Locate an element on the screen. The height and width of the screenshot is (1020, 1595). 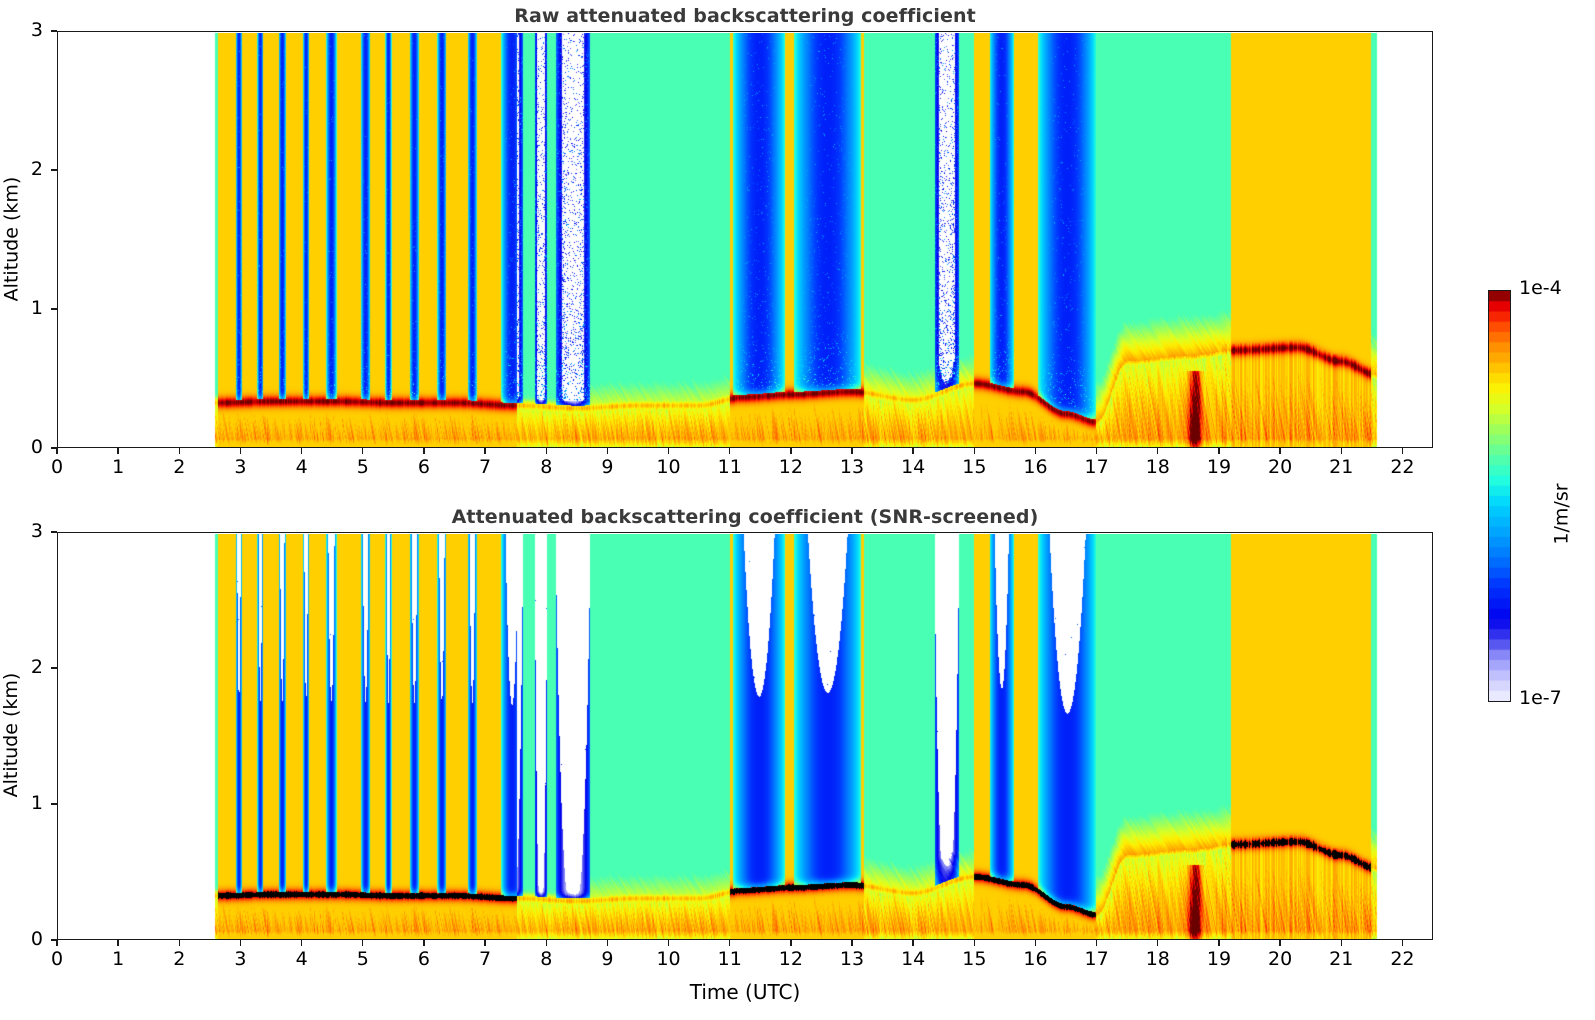
xtick-label-snr-11: 11 is located at coordinates (729, 959).